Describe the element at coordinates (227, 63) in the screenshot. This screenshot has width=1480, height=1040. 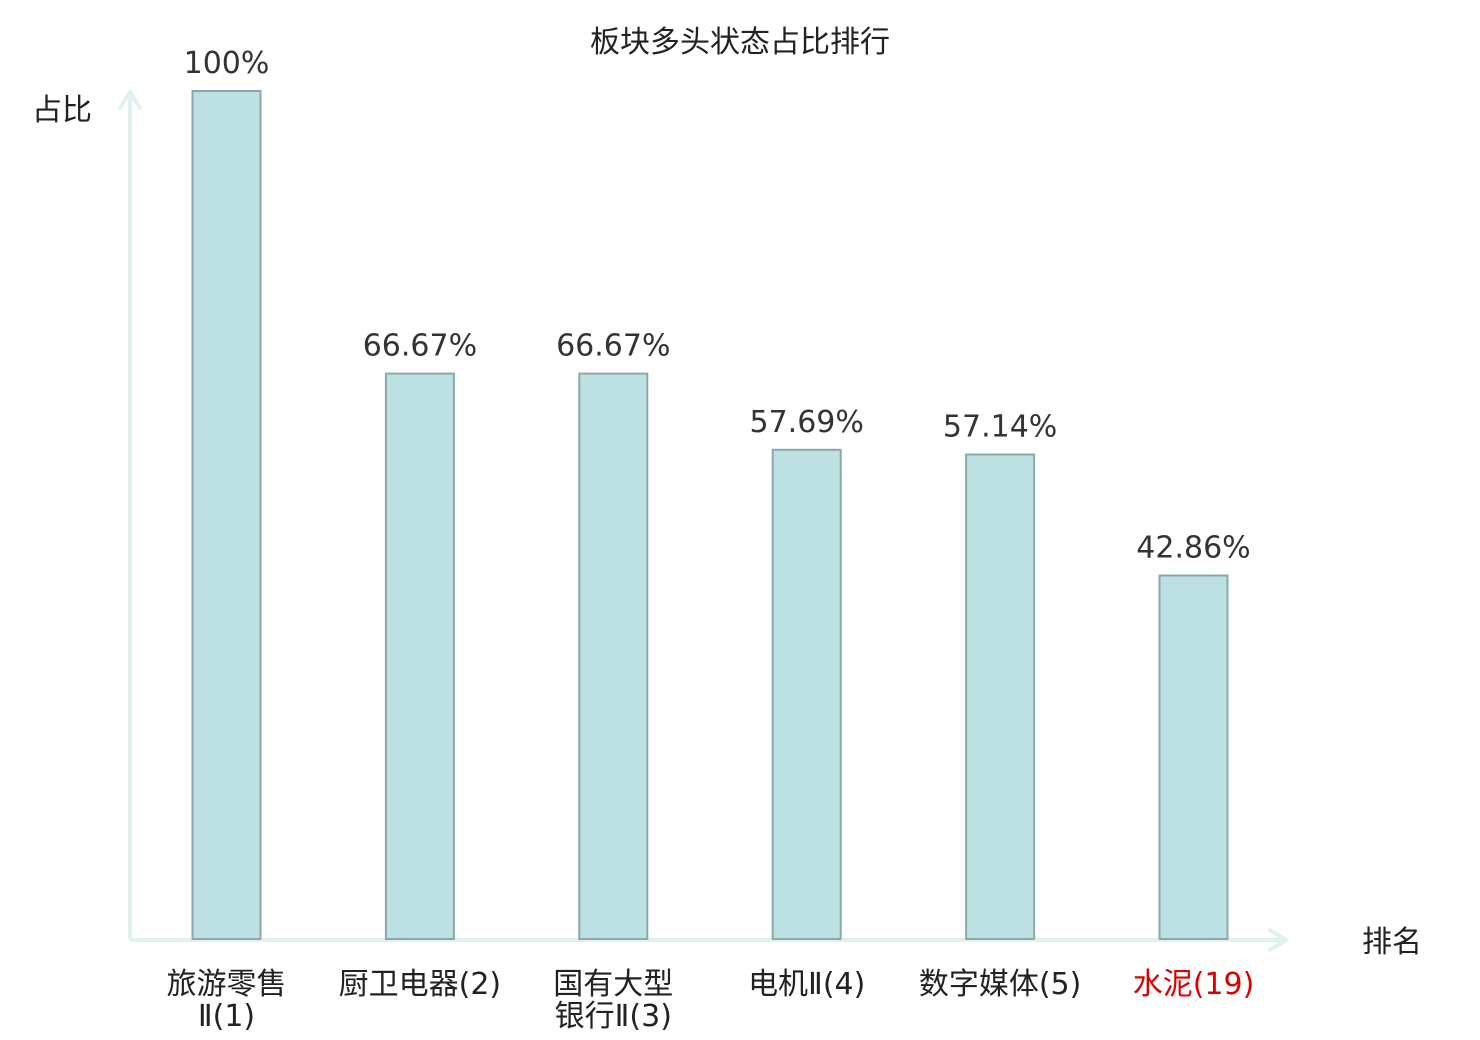
I see `bar-value-label-1: 100%` at that location.